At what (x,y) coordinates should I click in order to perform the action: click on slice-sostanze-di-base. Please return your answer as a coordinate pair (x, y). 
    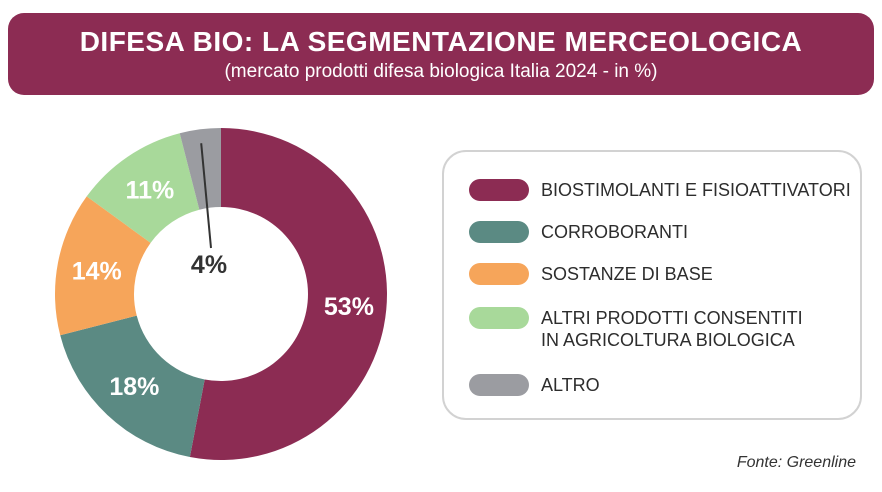
    Looking at the image, I should click on (103, 266).